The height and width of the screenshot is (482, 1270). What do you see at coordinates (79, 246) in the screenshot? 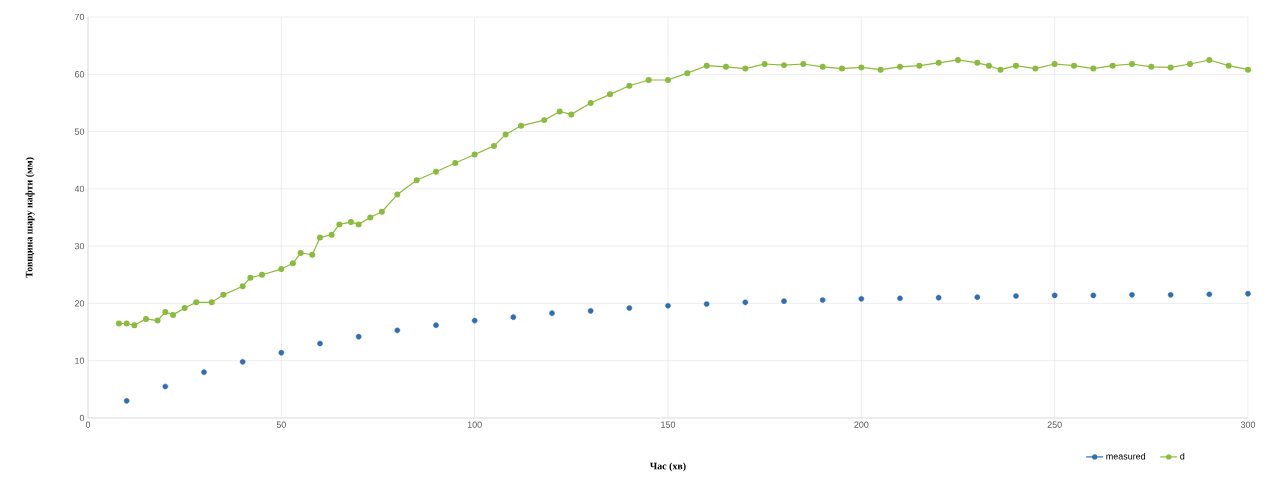
I see `y-tick-label: 30` at bounding box center [79, 246].